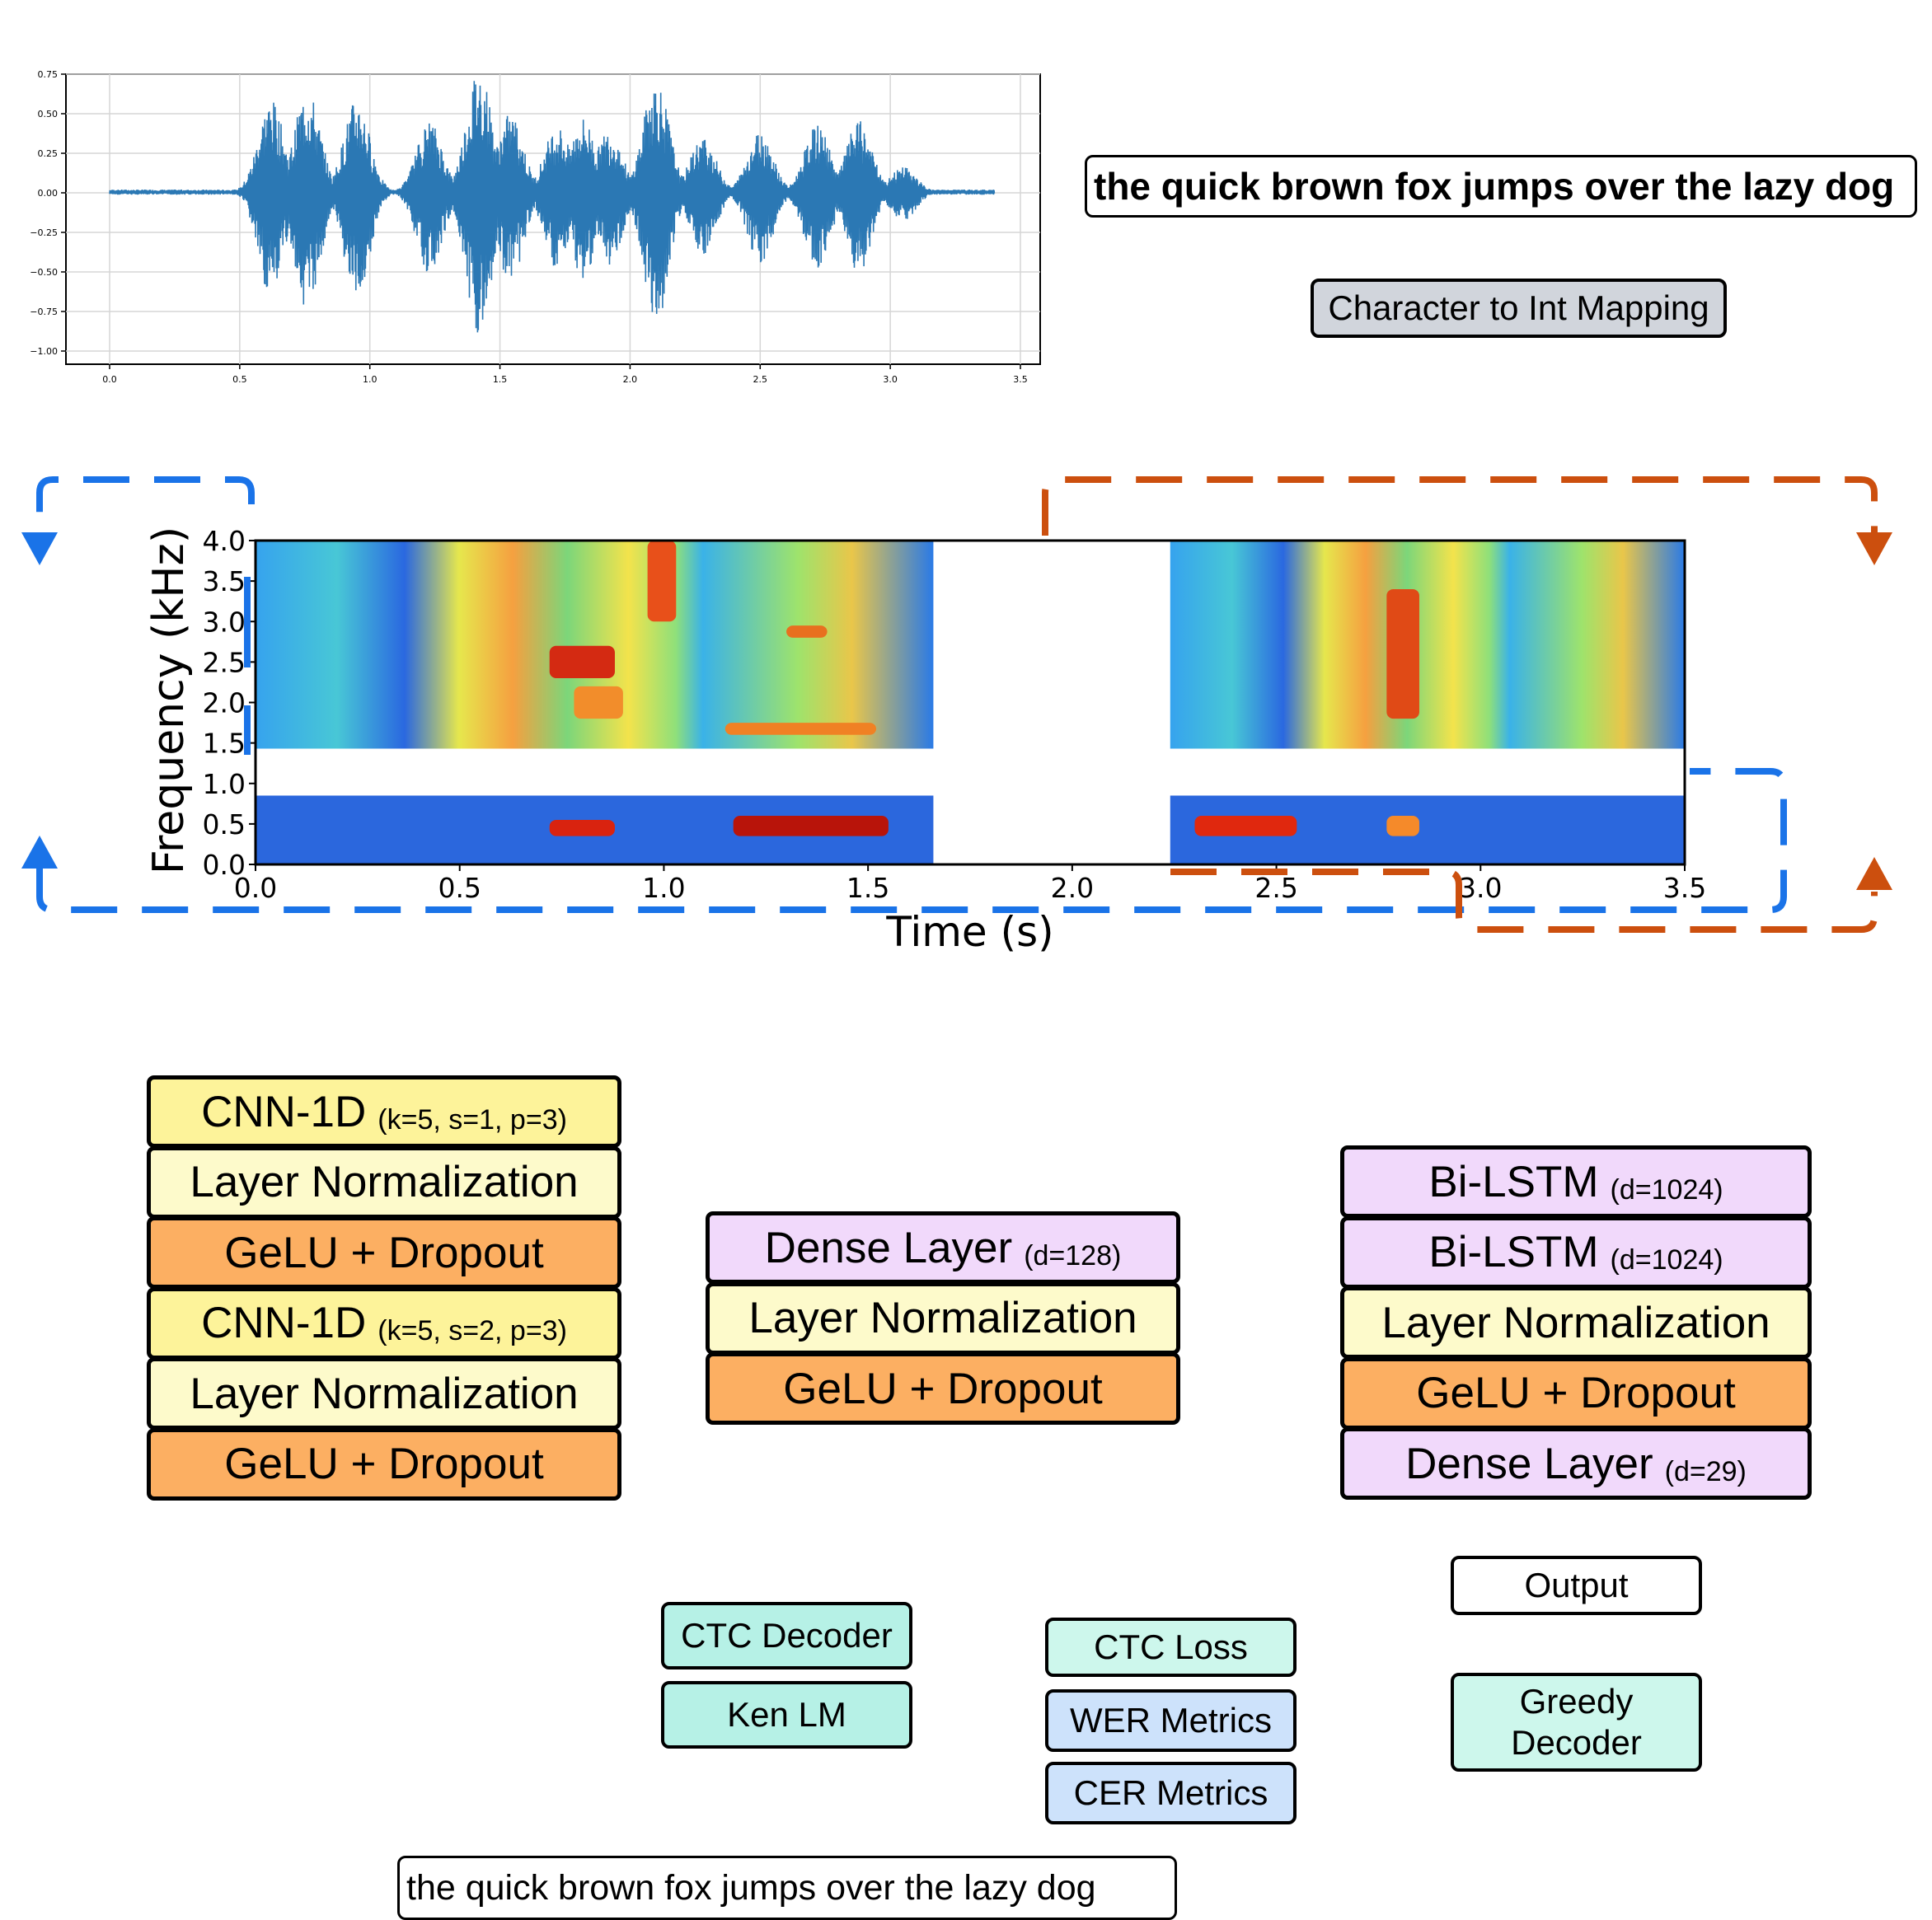  I want to click on spectrogram-y-tick-label: 1.0, so click(225, 784).